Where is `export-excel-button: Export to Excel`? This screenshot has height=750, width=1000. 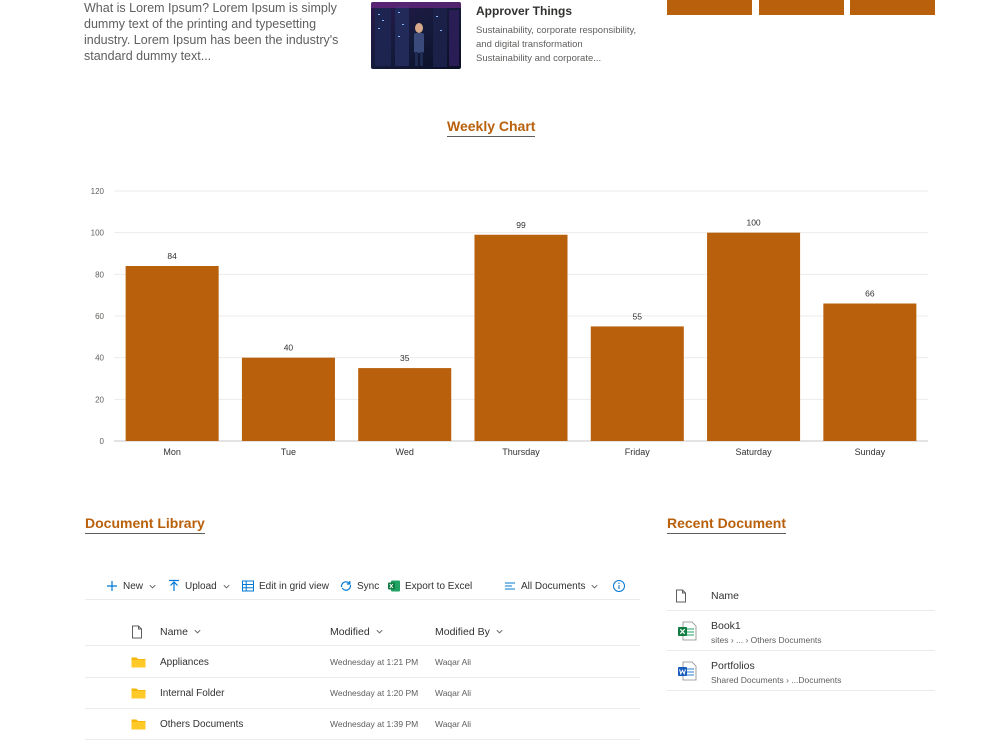
export-excel-button: Export to Excel is located at coordinates (429, 586).